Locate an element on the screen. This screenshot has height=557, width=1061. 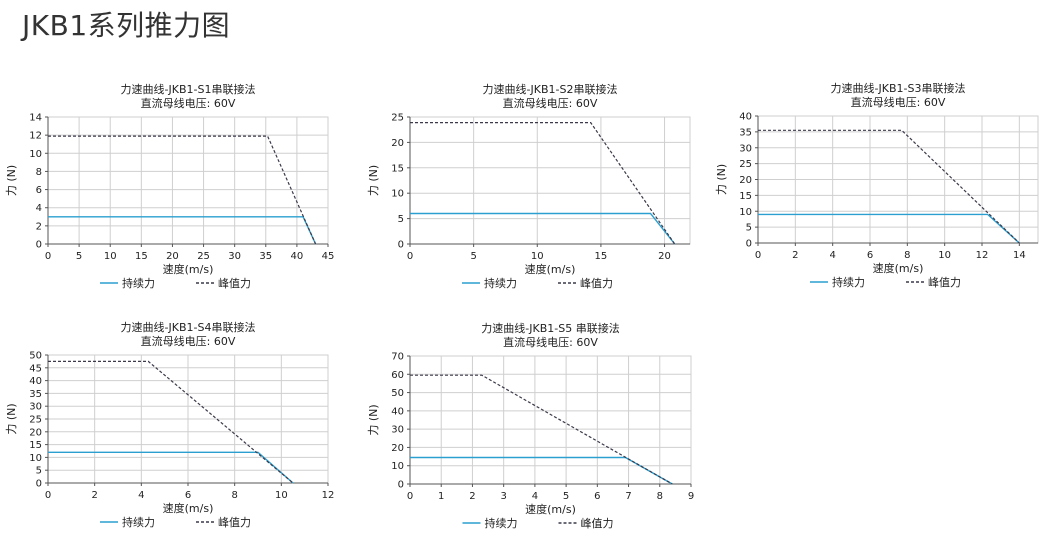
x-tick-label: 25 is located at coordinates (203, 256).